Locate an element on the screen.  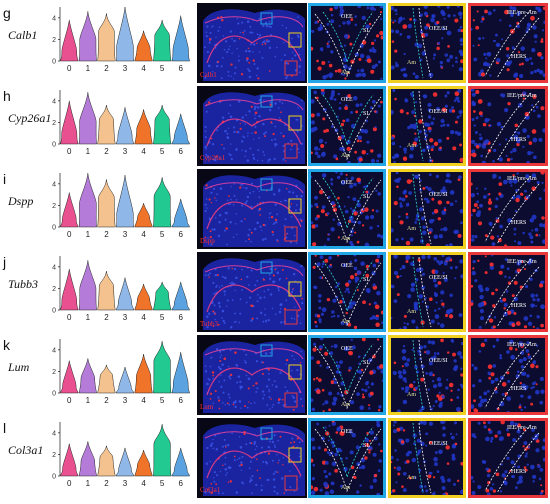
panel-letter: j is located at coordinates (5, 262).